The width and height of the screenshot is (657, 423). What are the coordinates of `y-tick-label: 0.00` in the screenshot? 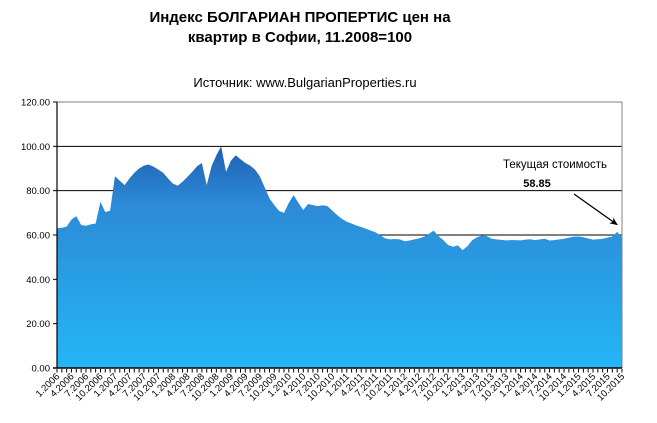 It's located at (41, 369).